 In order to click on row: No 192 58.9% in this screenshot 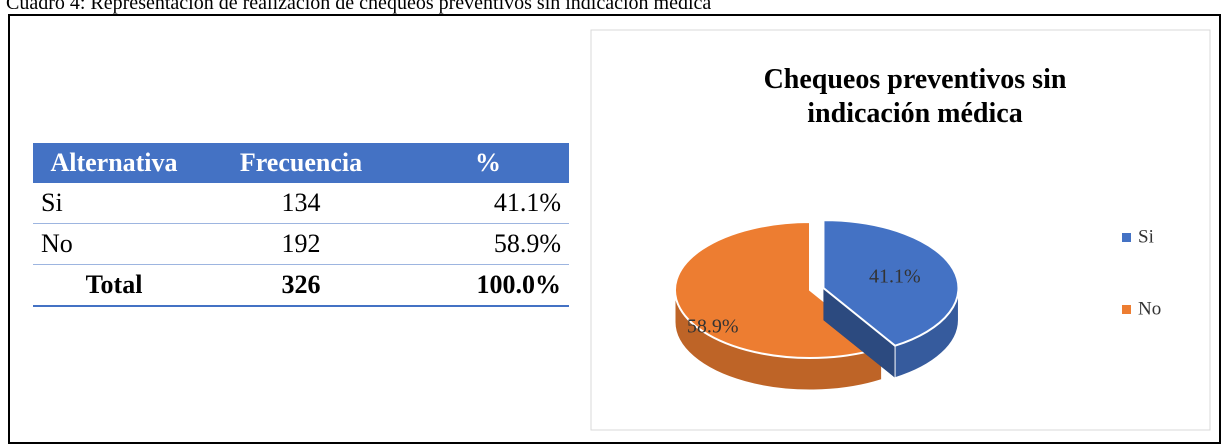, I will do `click(301, 244)`.